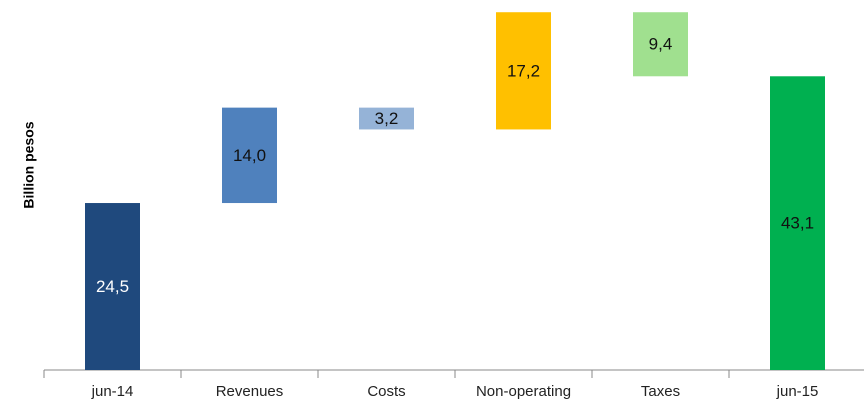  What do you see at coordinates (660, 391) in the screenshot?
I see `x-tick-label: Taxes` at bounding box center [660, 391].